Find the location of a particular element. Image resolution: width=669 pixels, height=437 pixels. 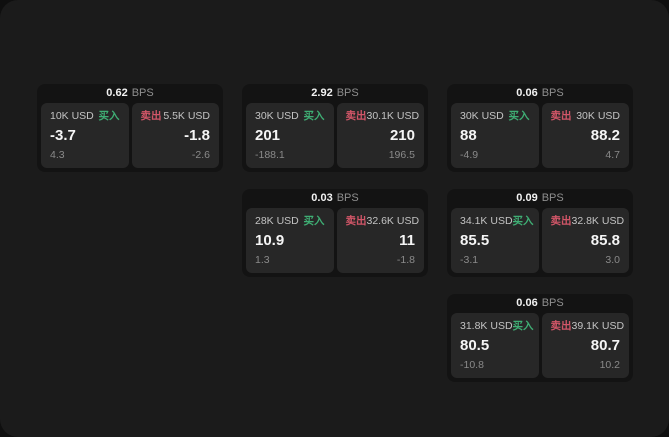

buy-amount: 31.8K USD is located at coordinates (486, 326).